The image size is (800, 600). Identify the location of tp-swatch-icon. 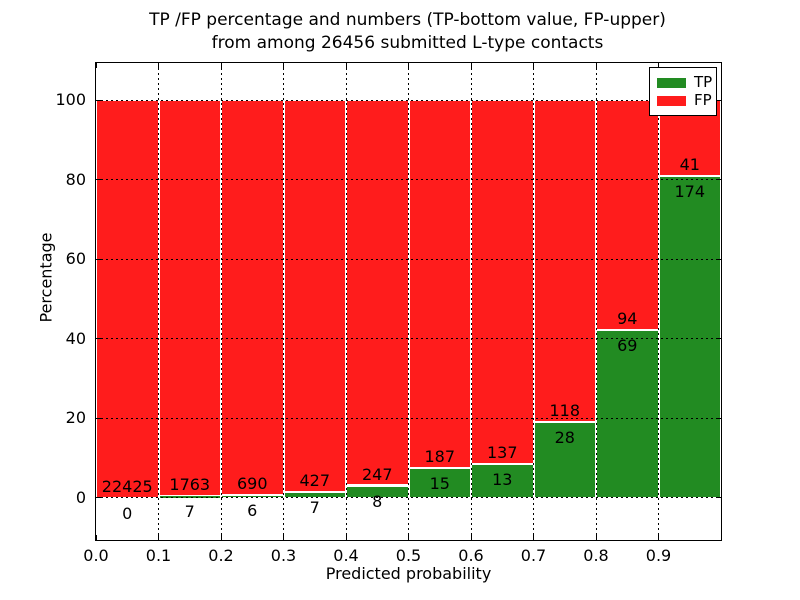
(671, 82).